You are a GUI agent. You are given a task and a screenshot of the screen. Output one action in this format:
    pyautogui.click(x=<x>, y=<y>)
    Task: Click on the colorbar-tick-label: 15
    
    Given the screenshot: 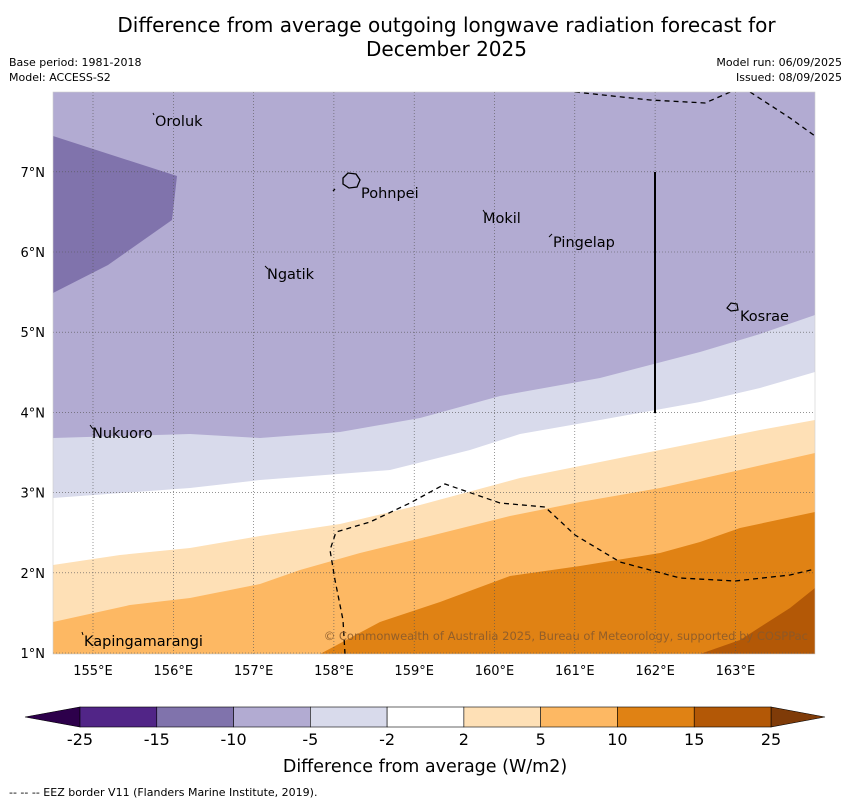 What is the action you would take?
    pyautogui.click(x=694, y=739)
    